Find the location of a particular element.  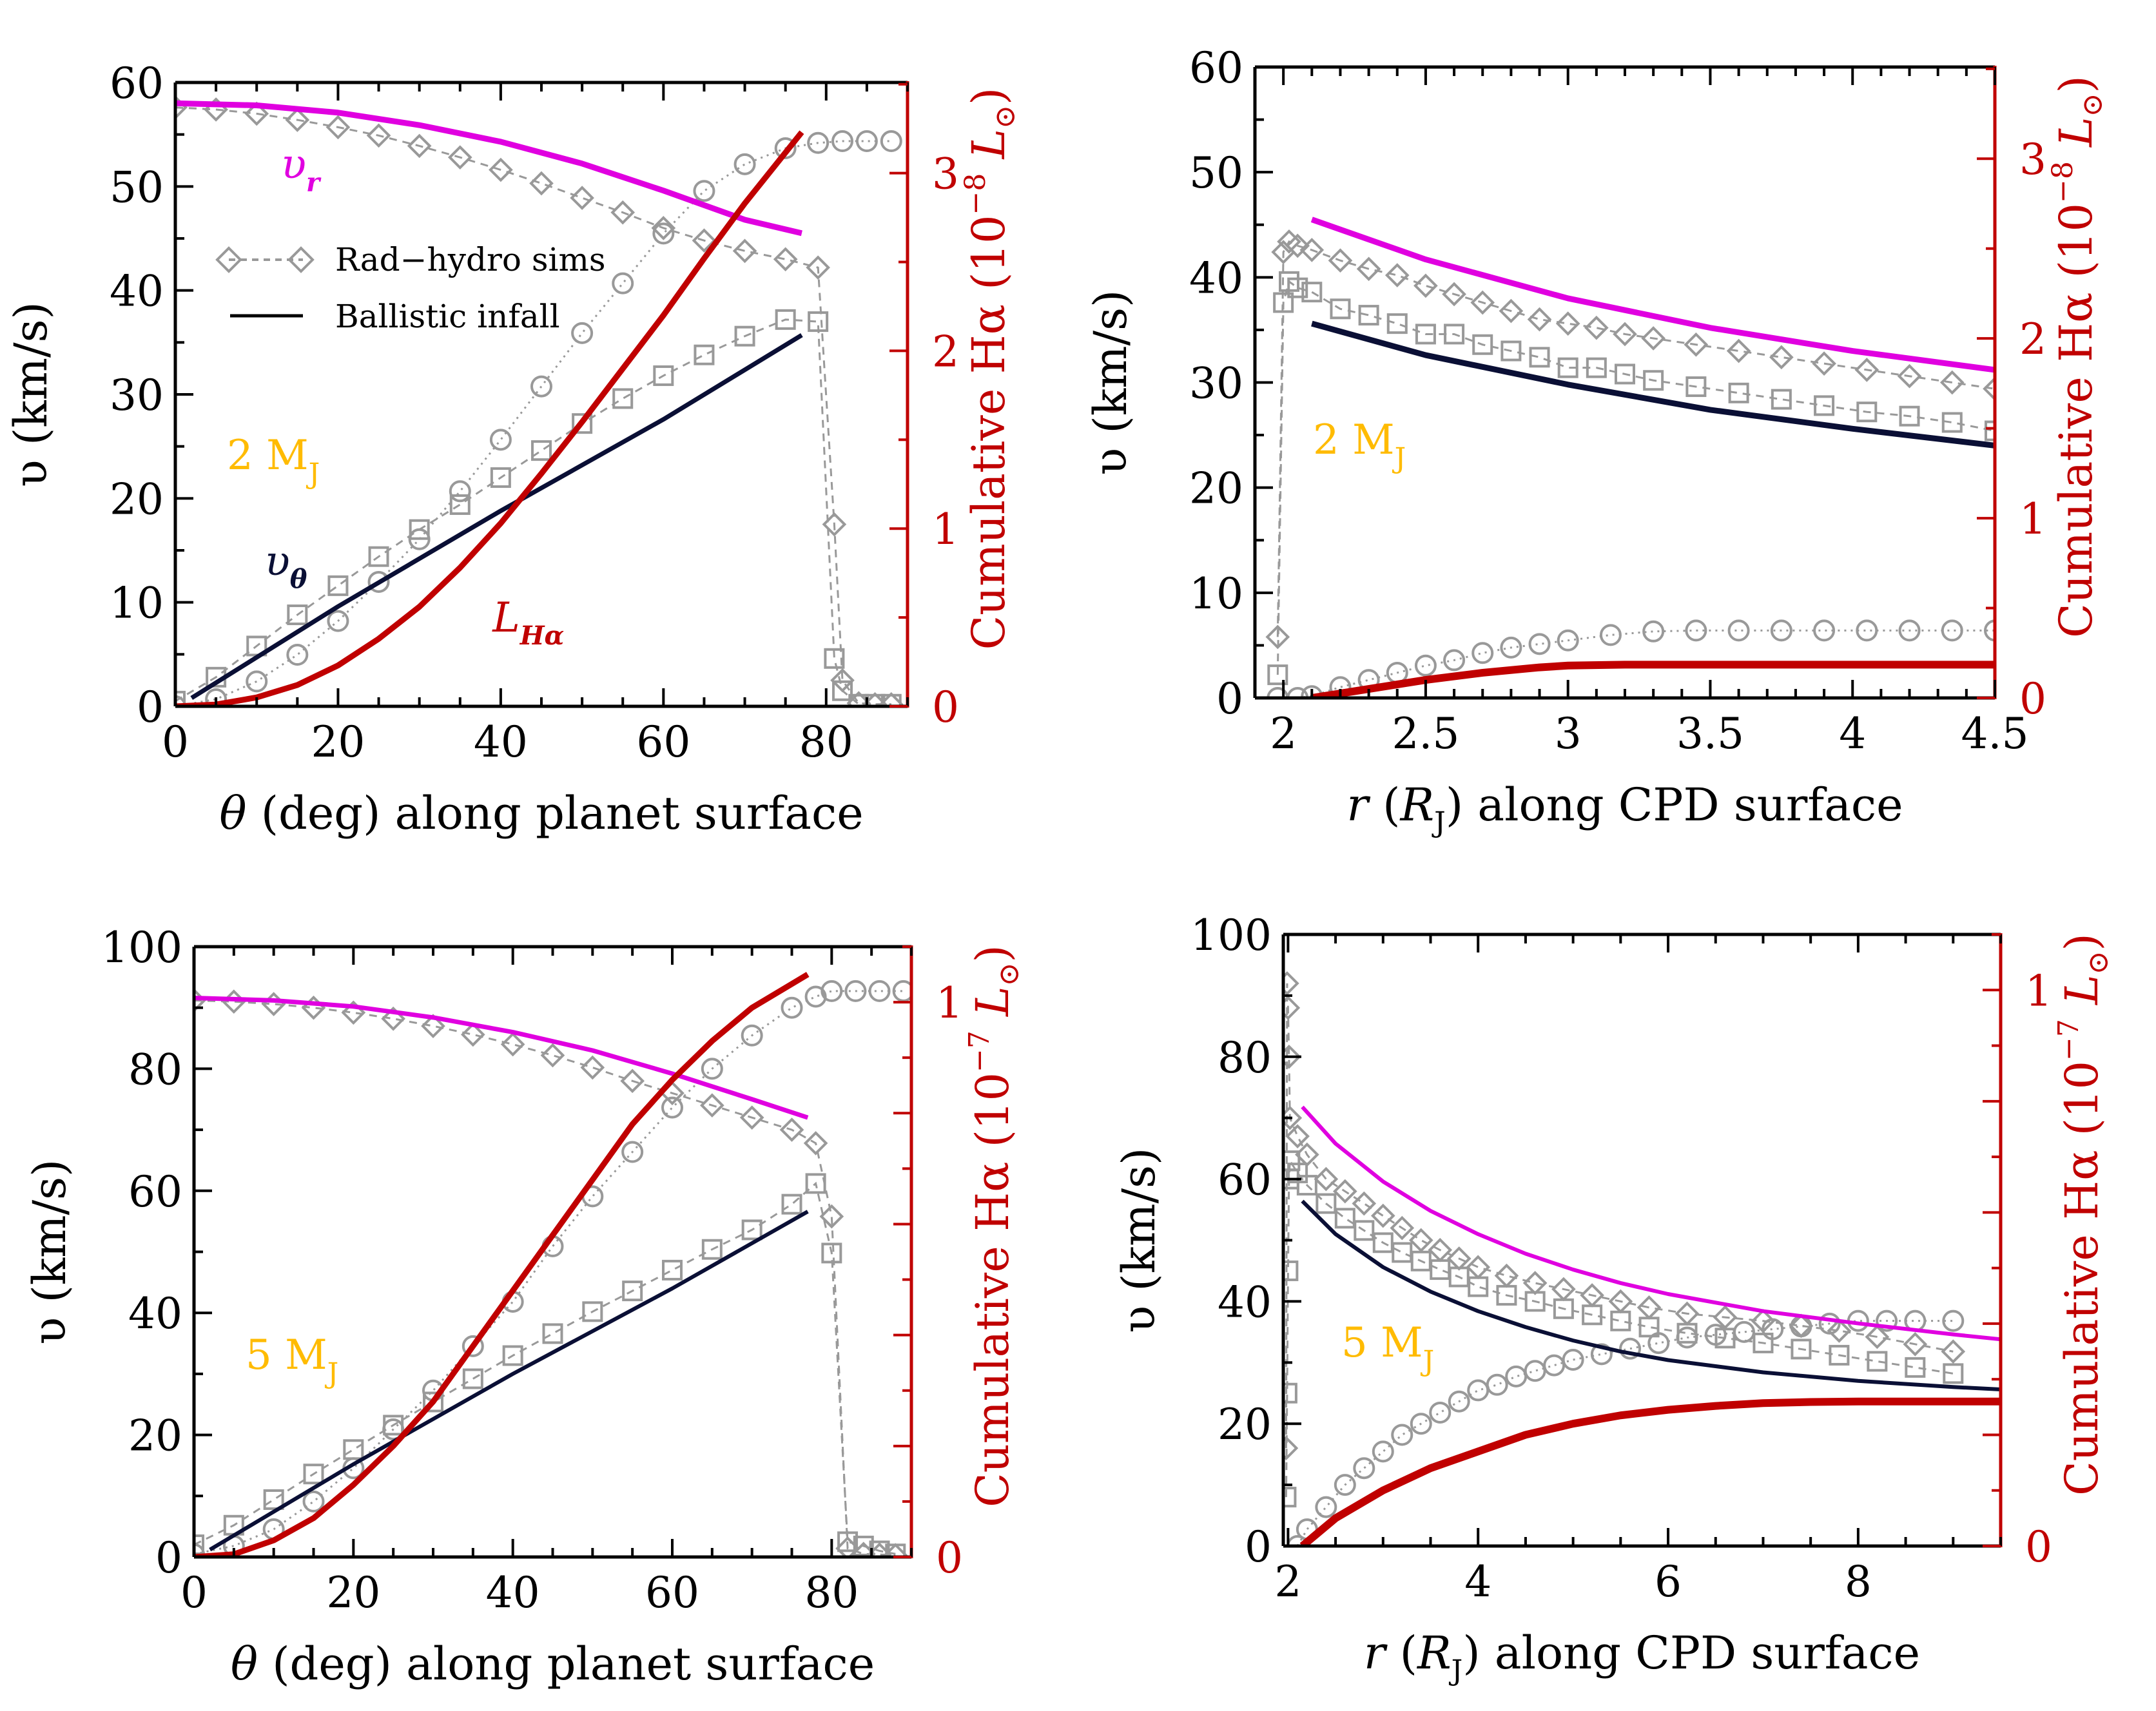

x-axis-title-variable: θ is located at coordinates (232, 813).